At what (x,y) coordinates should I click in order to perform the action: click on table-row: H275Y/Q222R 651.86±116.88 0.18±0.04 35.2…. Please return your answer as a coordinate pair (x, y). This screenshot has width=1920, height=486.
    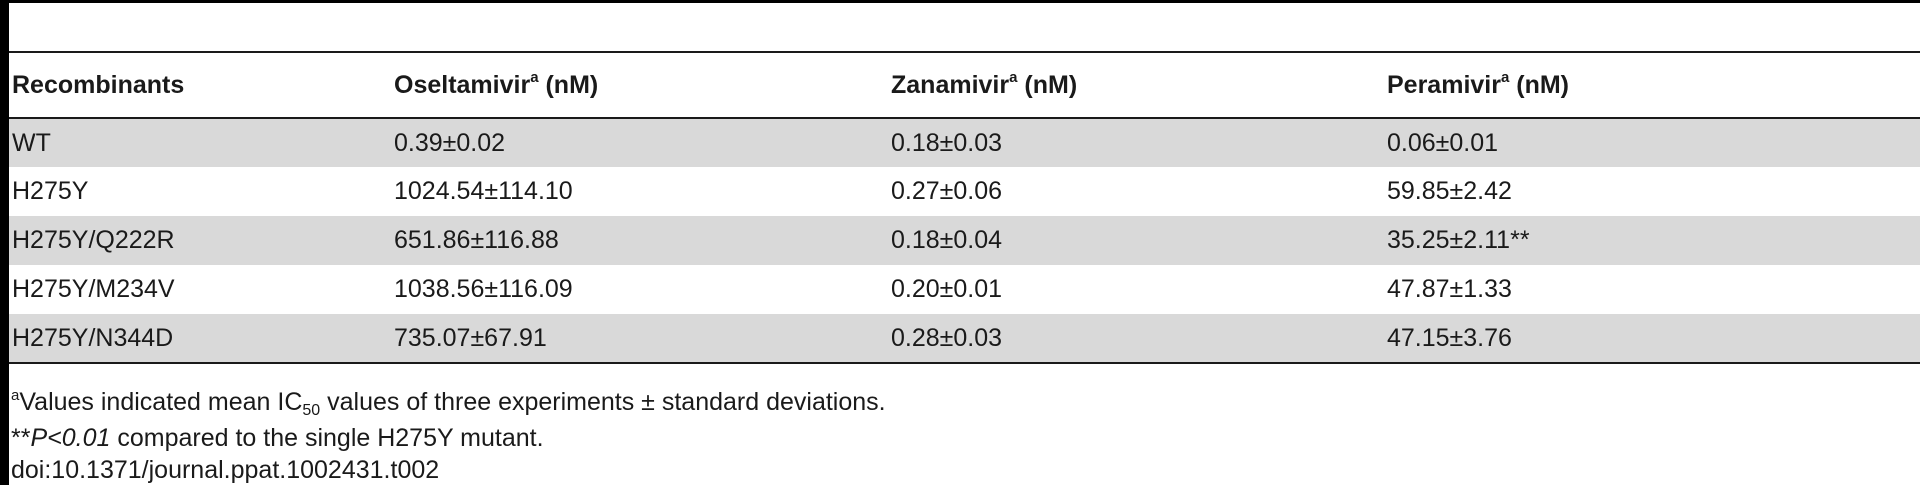
    Looking at the image, I should click on (964, 240).